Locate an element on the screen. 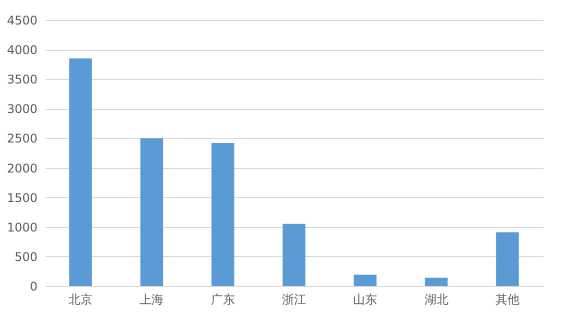 Image resolution: width=564 pixels, height=325 pixels. y-tick-label: 1500 is located at coordinates (22, 197).